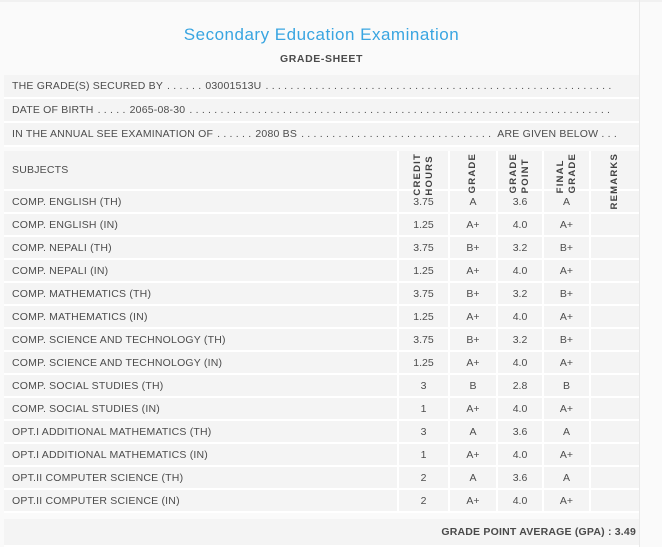 Image resolution: width=662 pixels, height=547 pixels. I want to click on info-label: IN THE ANNUAL SEE EXAMINATION OF, so click(113, 134).